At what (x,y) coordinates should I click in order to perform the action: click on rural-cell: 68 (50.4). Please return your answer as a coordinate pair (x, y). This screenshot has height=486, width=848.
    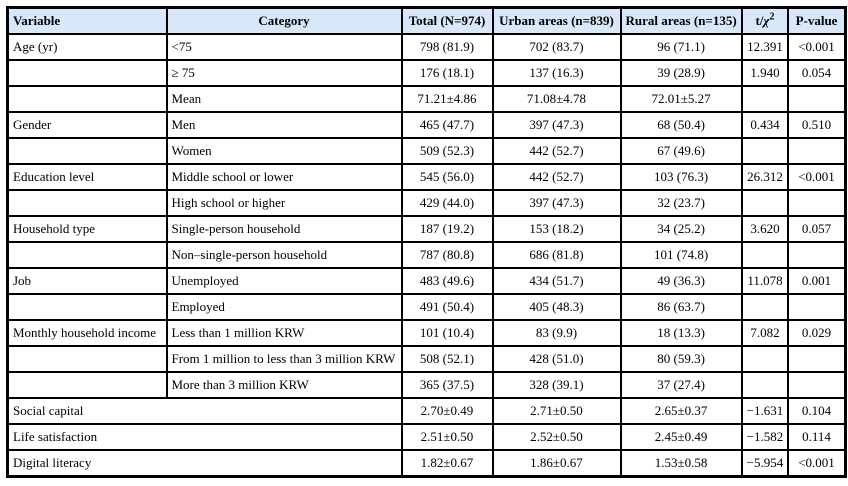
    Looking at the image, I should click on (681, 125).